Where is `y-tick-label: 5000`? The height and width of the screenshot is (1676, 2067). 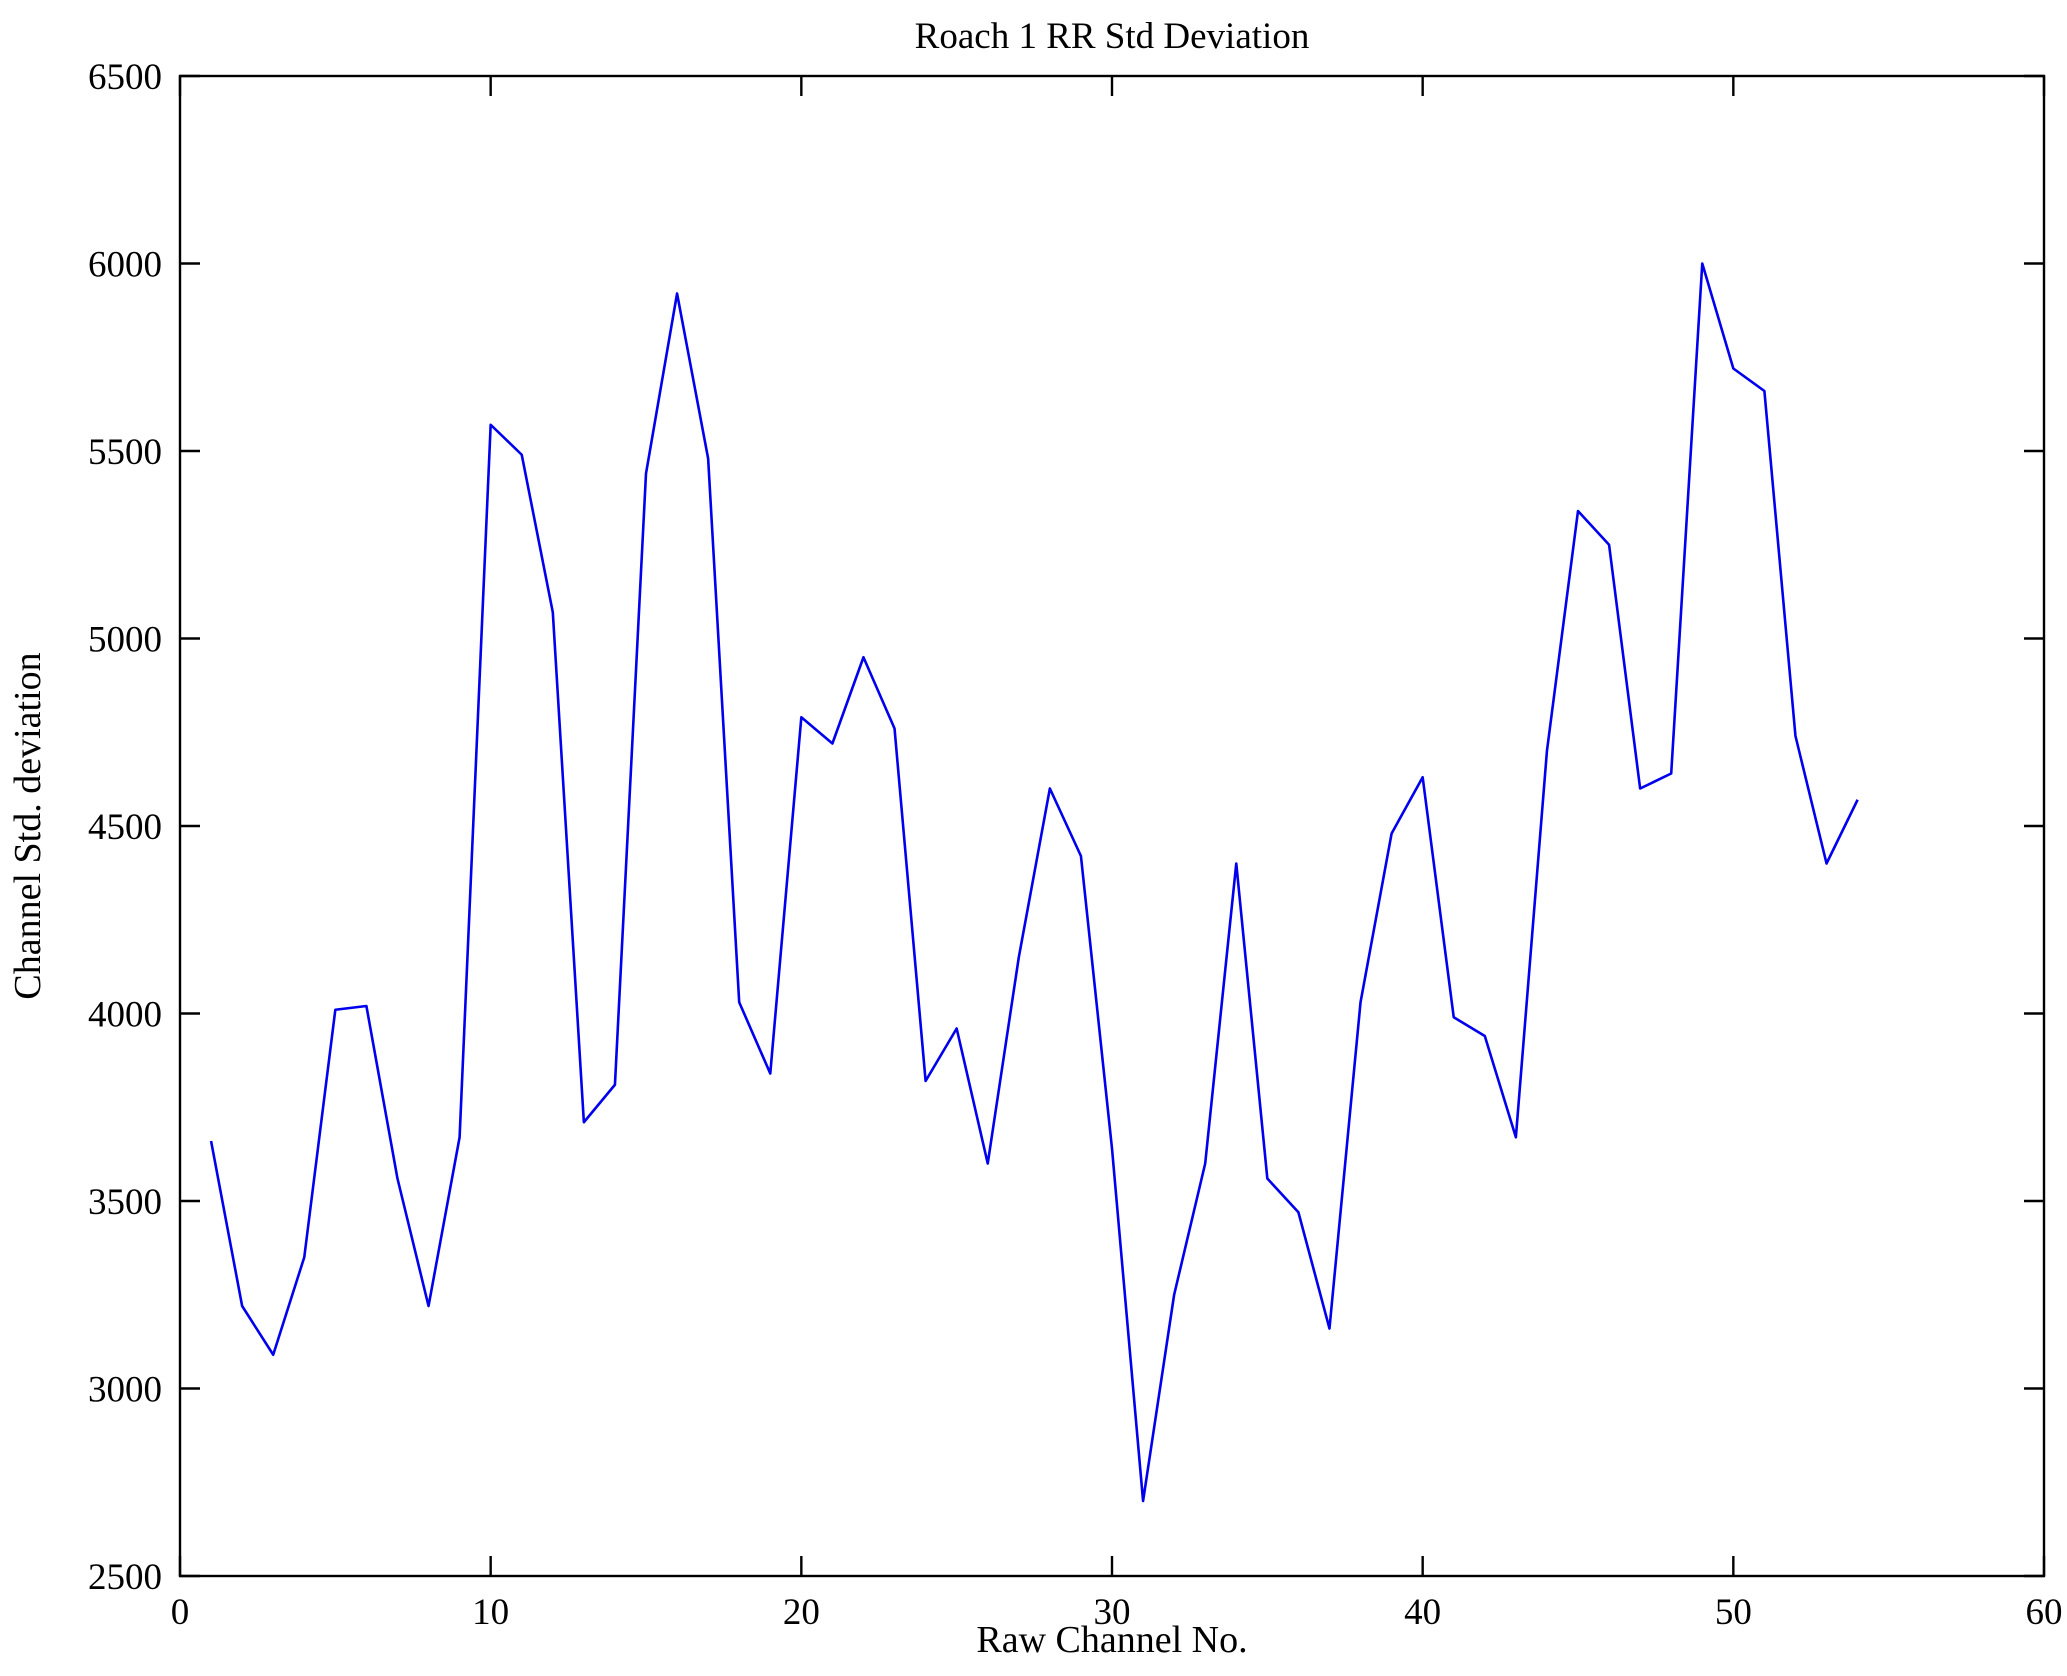 y-tick-label: 5000 is located at coordinates (125, 640).